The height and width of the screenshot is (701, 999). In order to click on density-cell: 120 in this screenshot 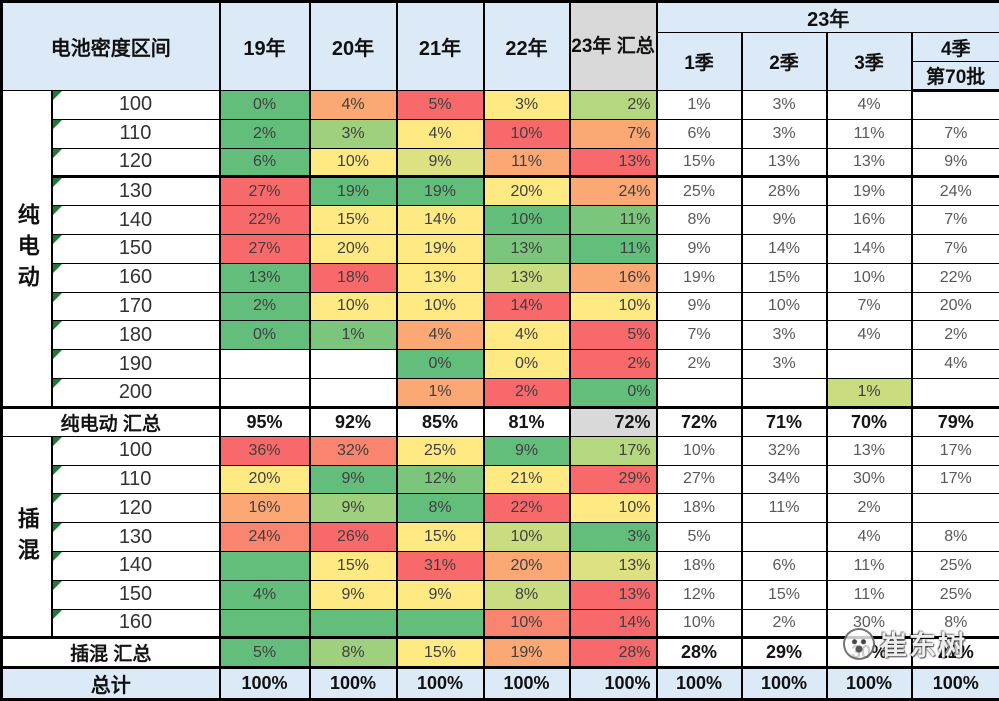, I will do `click(136, 508)`.